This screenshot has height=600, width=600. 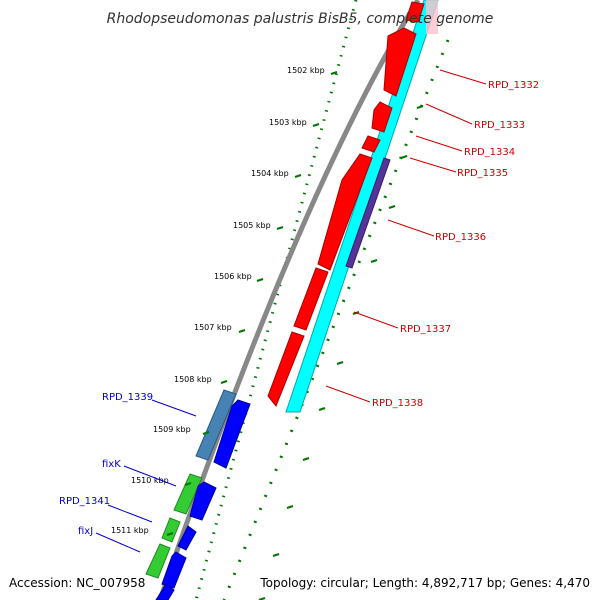 I want to click on left-genes, so click(x=198, y=494).